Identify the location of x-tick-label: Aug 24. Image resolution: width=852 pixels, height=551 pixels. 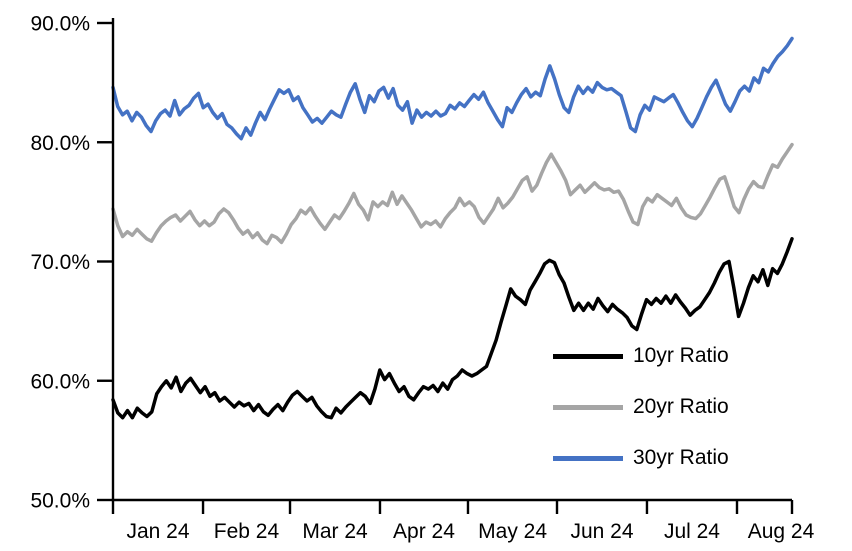
(781, 531).